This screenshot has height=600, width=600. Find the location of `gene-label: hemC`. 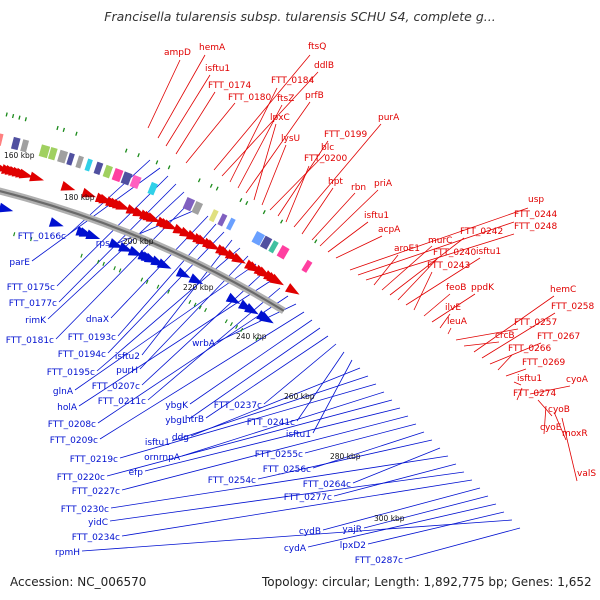

gene-label: hemC is located at coordinates (563, 290).